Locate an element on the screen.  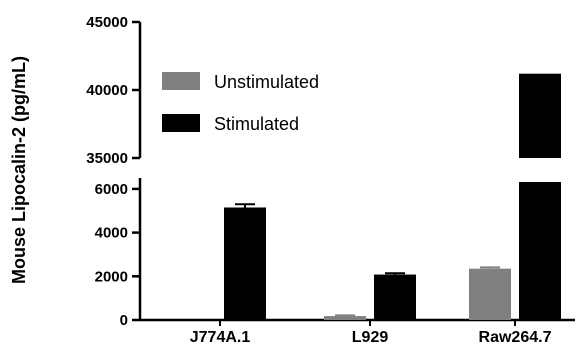
y-upper-tick-label: 45000 is located at coordinates (107, 22).